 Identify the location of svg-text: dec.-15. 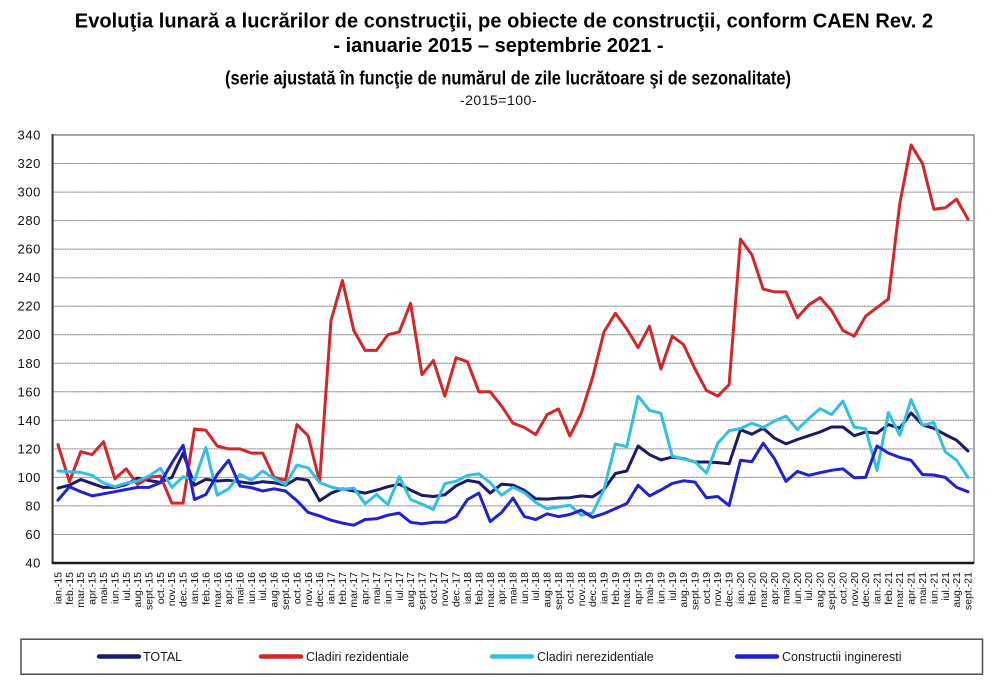
(184, 589).